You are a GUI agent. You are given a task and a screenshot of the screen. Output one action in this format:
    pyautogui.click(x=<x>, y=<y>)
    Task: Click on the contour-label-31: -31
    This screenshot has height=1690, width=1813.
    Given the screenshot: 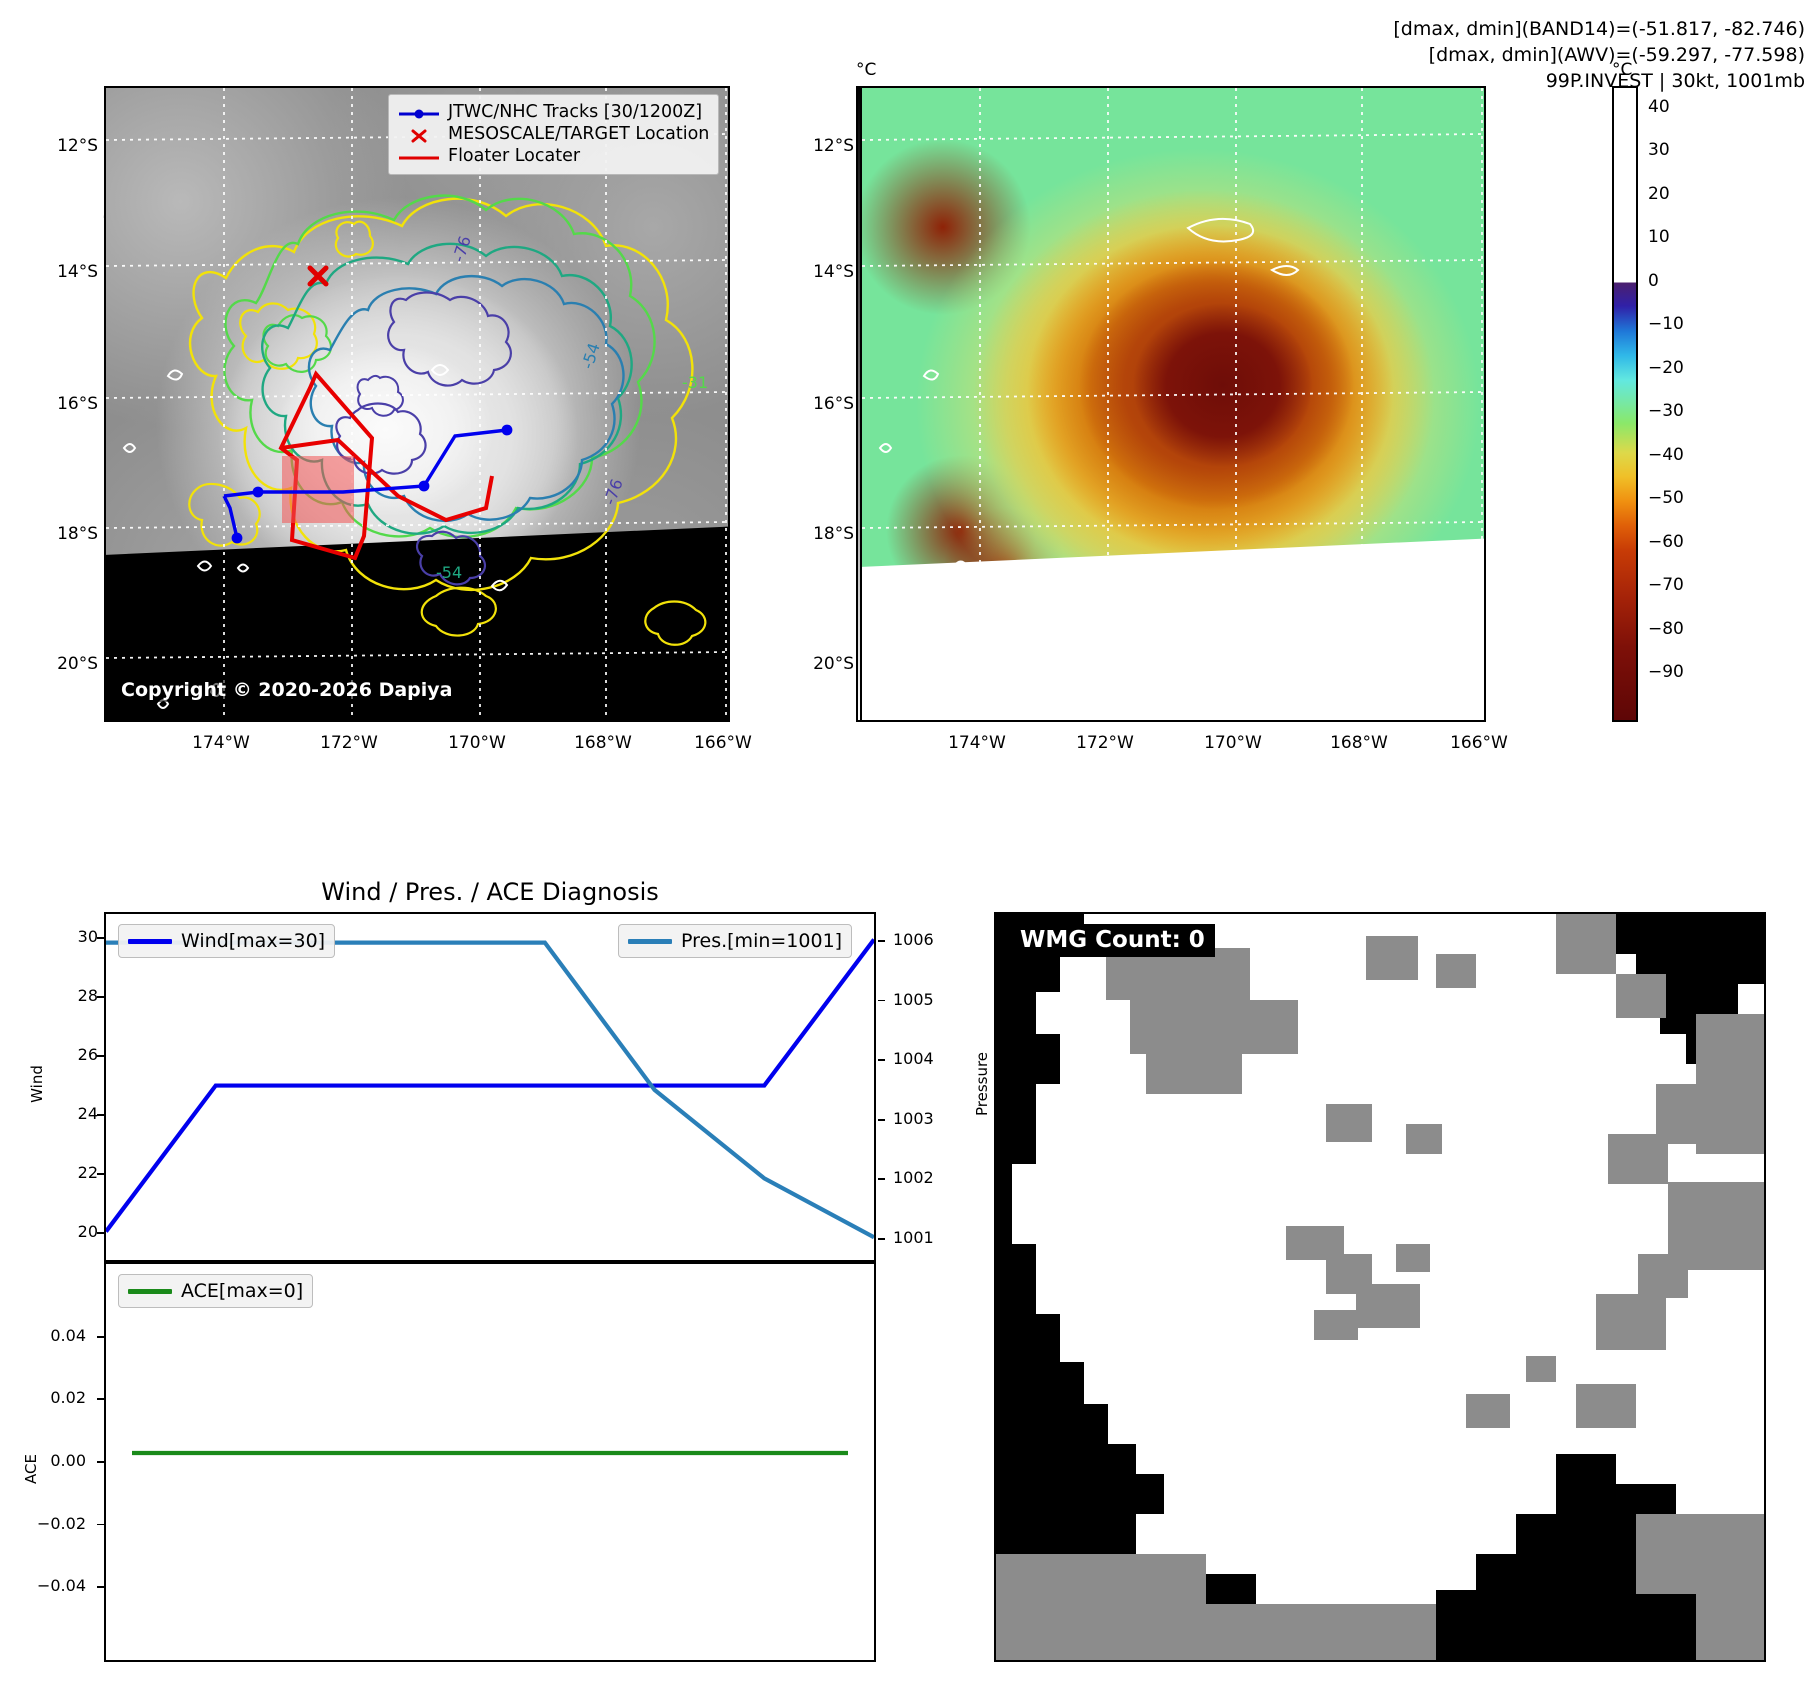 What is the action you would take?
    pyautogui.click(x=695, y=382)
    